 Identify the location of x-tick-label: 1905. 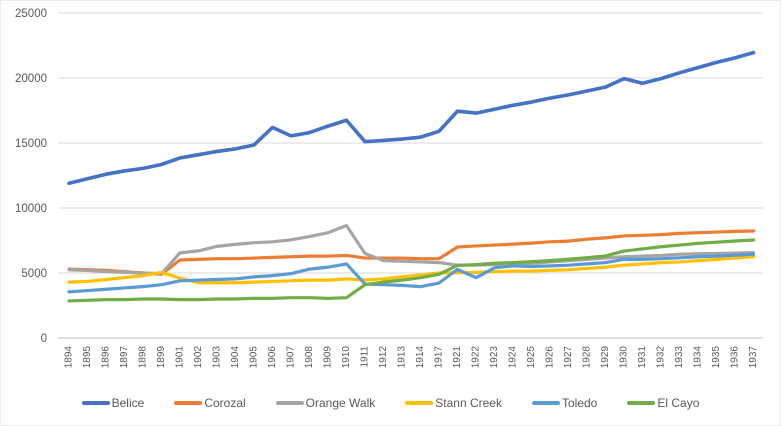
(254, 357).